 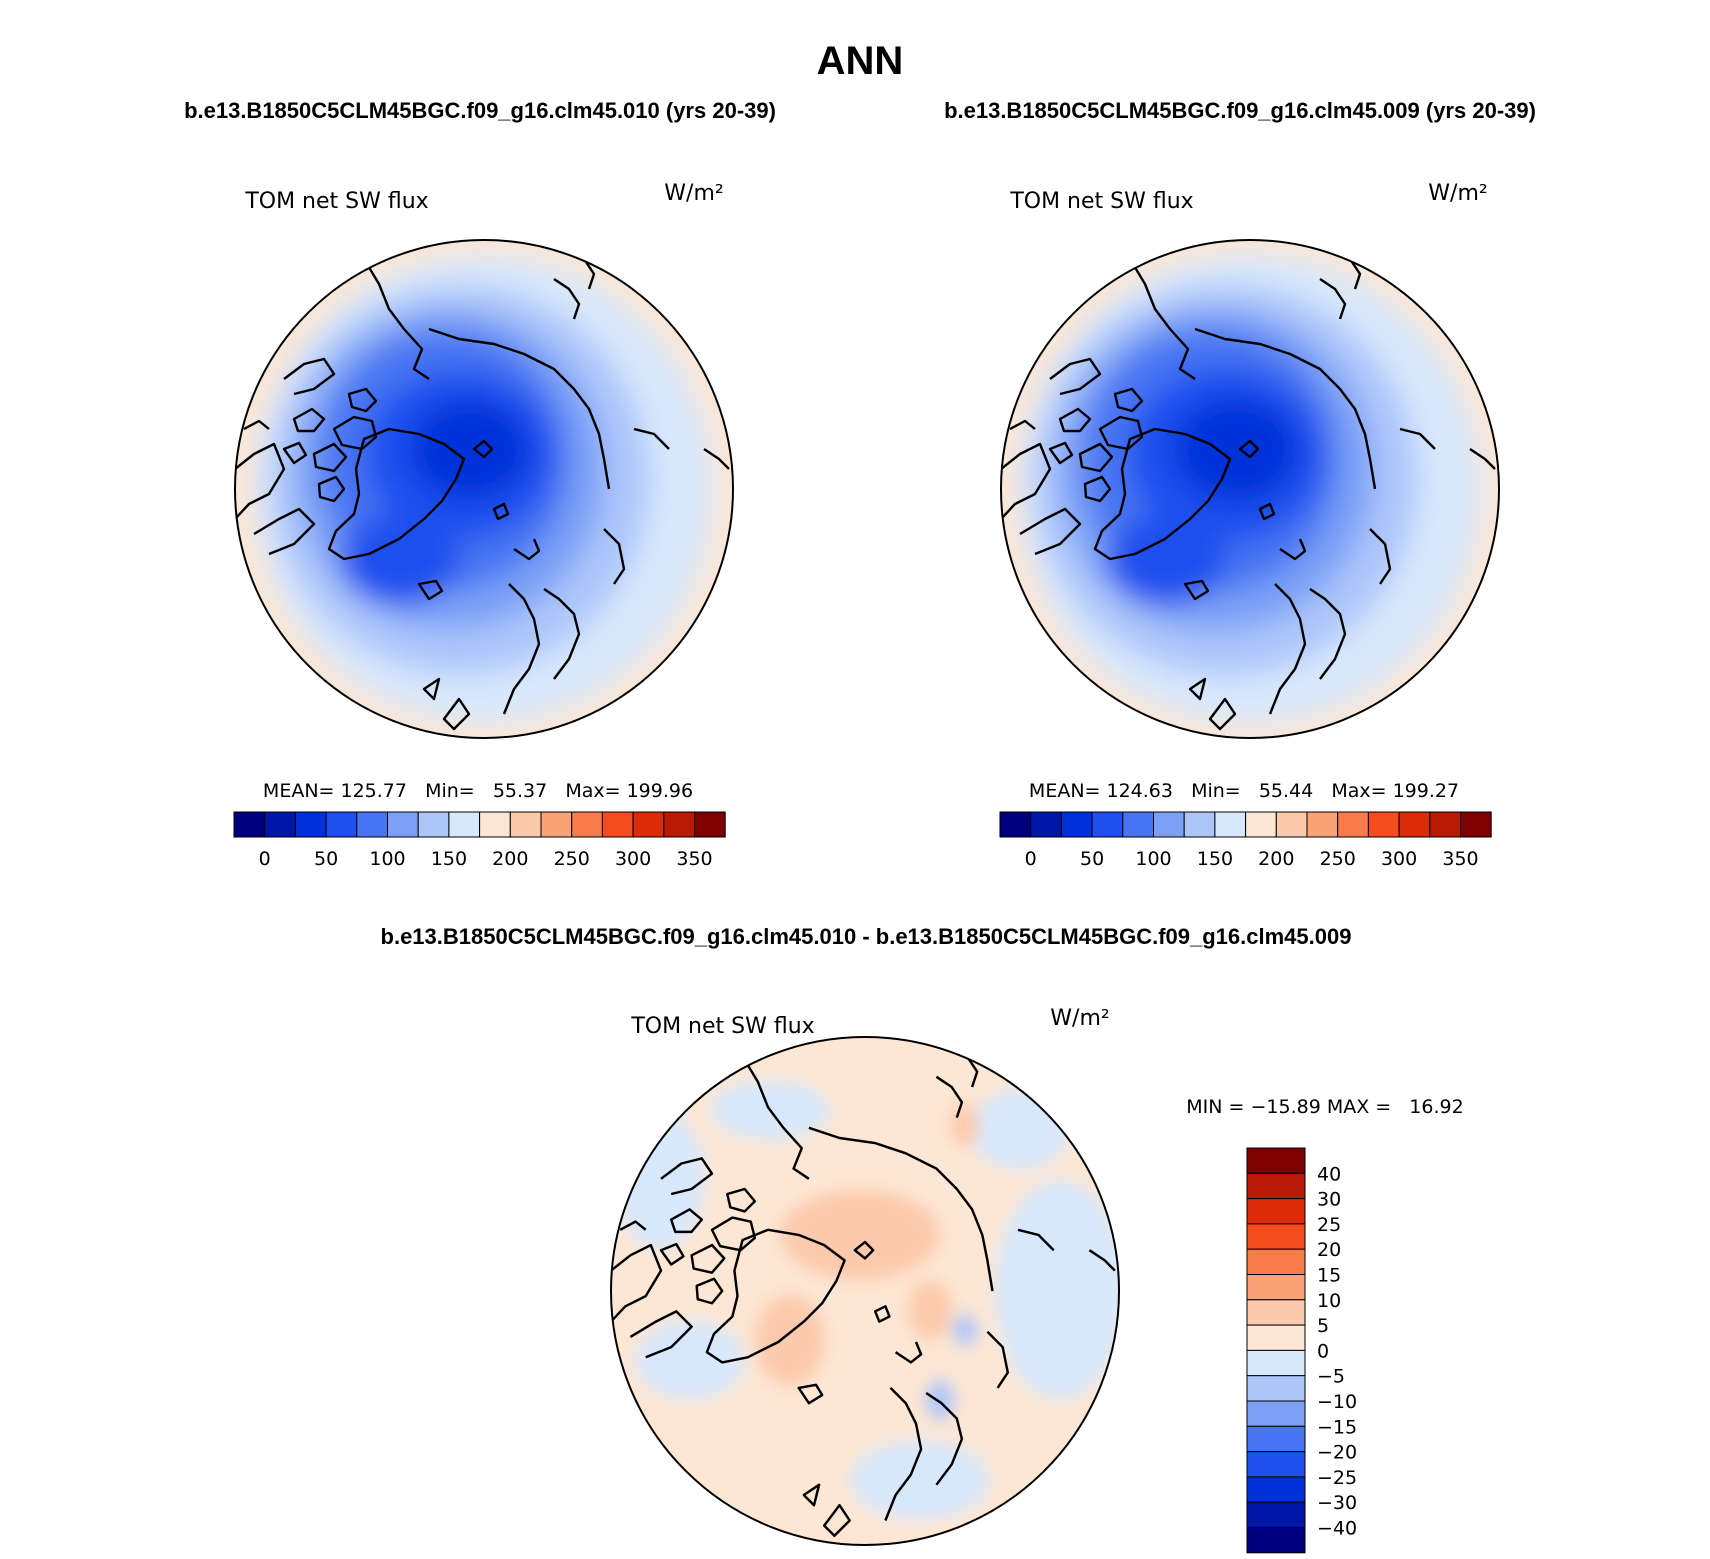 I want to click on case-a-polar-map, so click(x=484, y=489).